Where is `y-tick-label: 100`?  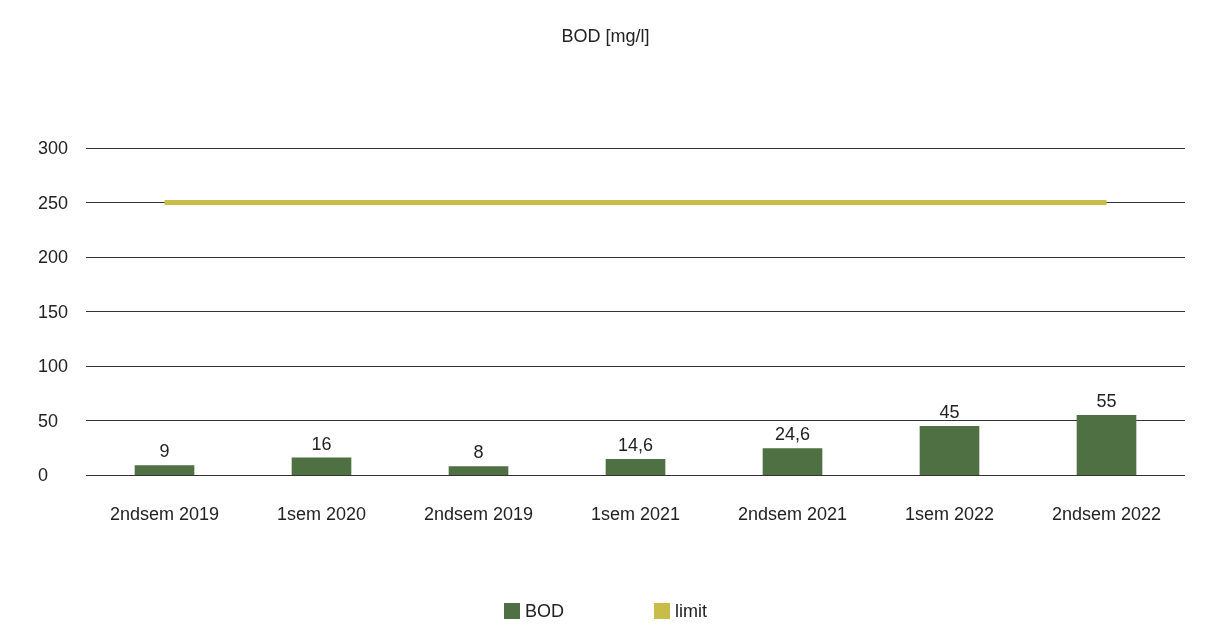
y-tick-label: 100 is located at coordinates (53, 366).